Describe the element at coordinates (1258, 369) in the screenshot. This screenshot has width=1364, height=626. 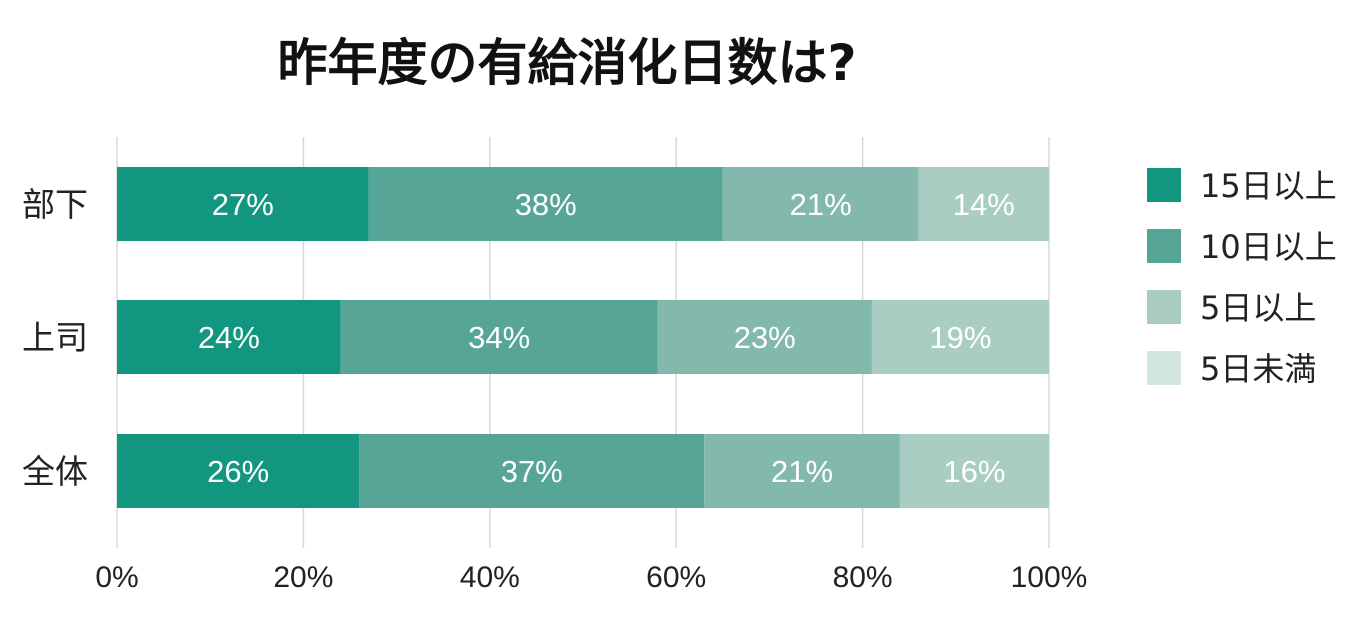
I see `legend-label: 5日未満` at that location.